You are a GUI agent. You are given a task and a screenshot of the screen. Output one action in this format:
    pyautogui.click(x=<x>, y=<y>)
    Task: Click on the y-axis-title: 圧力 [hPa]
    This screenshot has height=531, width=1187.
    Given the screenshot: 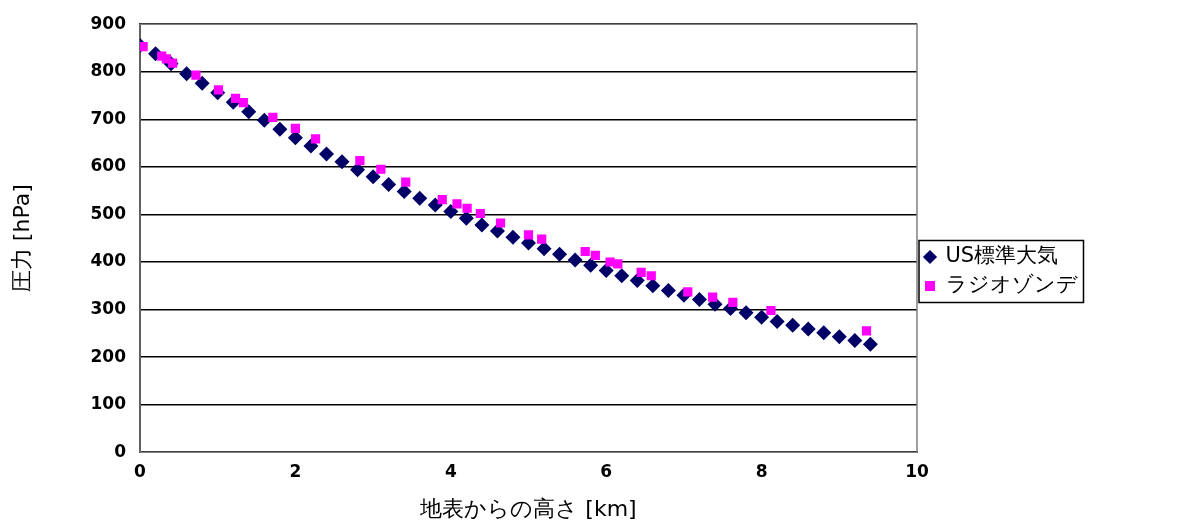 What is the action you would take?
    pyautogui.click(x=21, y=238)
    